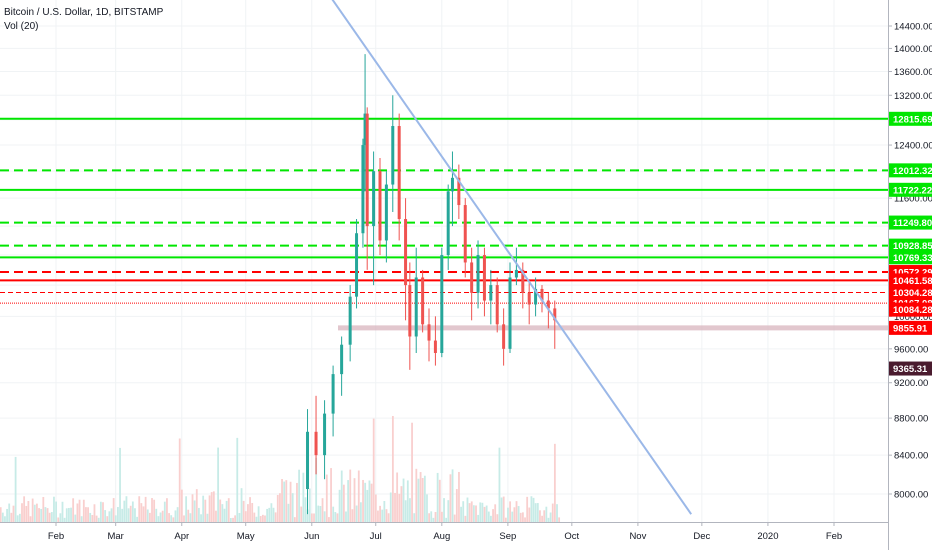 This screenshot has width=932, height=550. I want to click on last-price-label: 9365.31, so click(910, 369).